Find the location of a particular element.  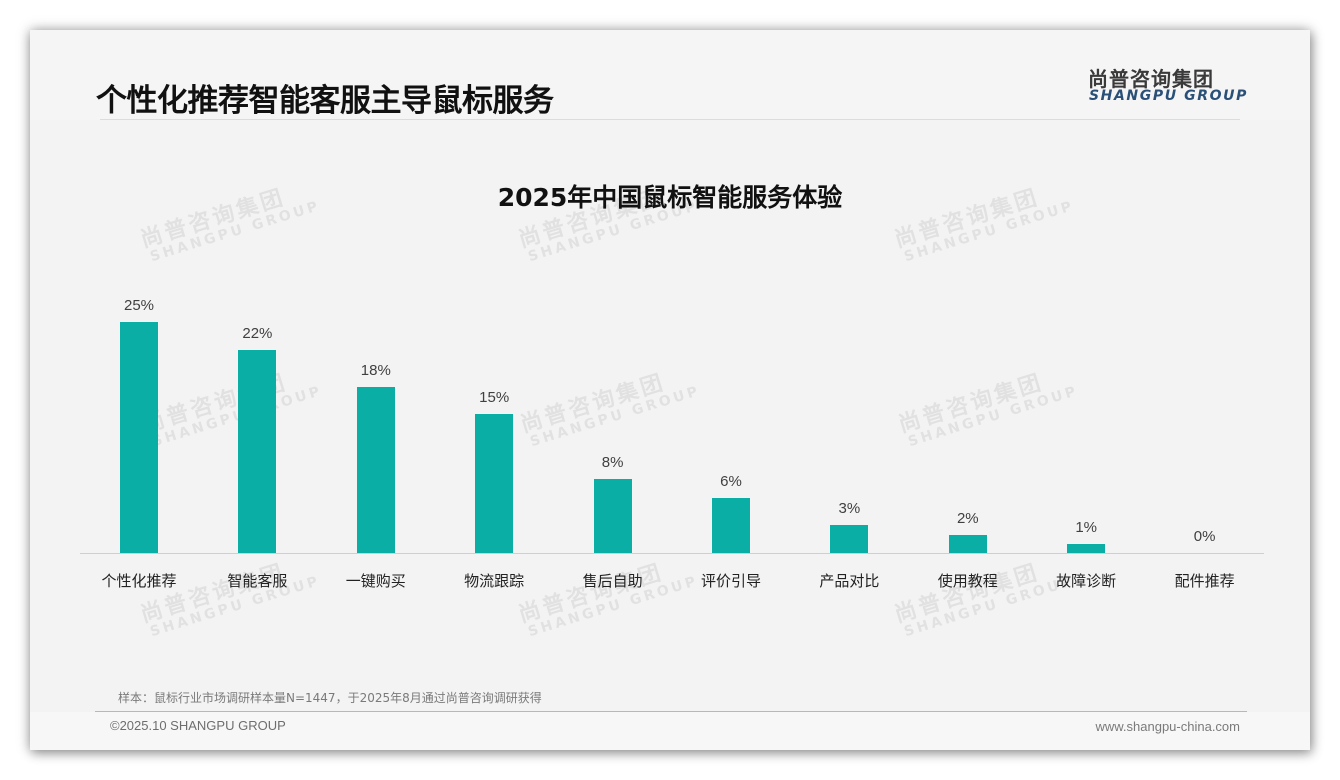

bar-value-label: 8% is located at coordinates (612, 462).